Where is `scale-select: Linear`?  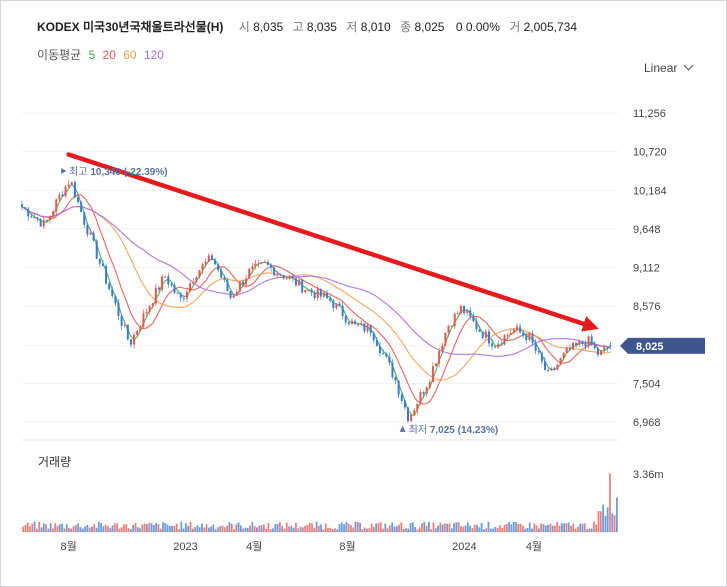
scale-select: Linear is located at coordinates (669, 67).